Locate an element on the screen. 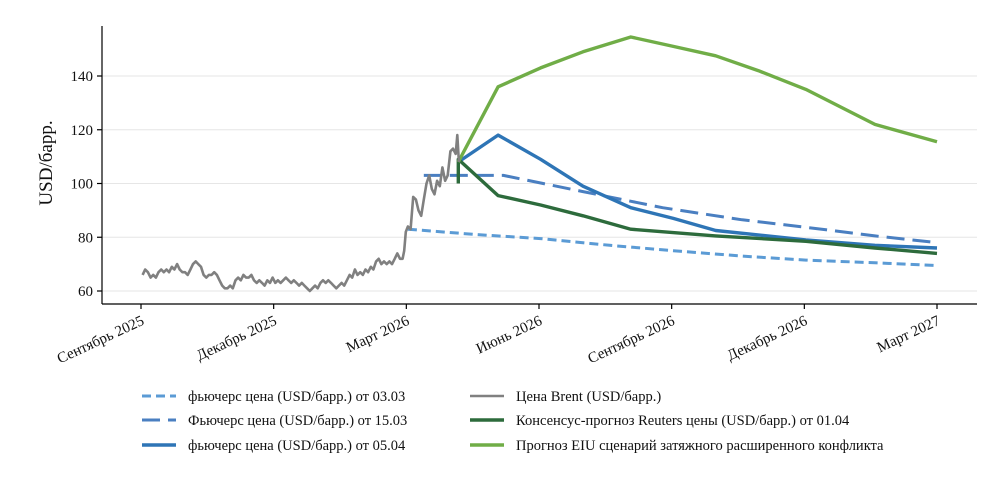  x-tick-label: Июнь 2026 is located at coordinates (509, 335).